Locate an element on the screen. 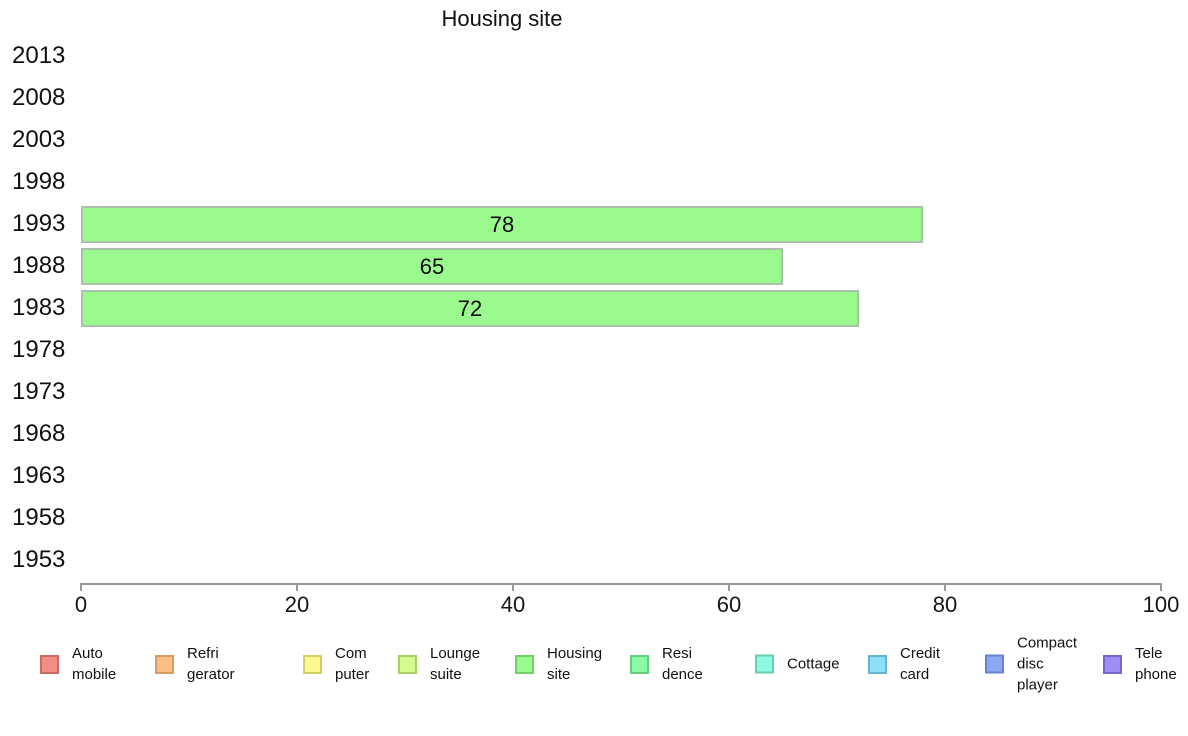  legend-item-lounge-suite: Lounge suite is located at coordinates (439, 664).